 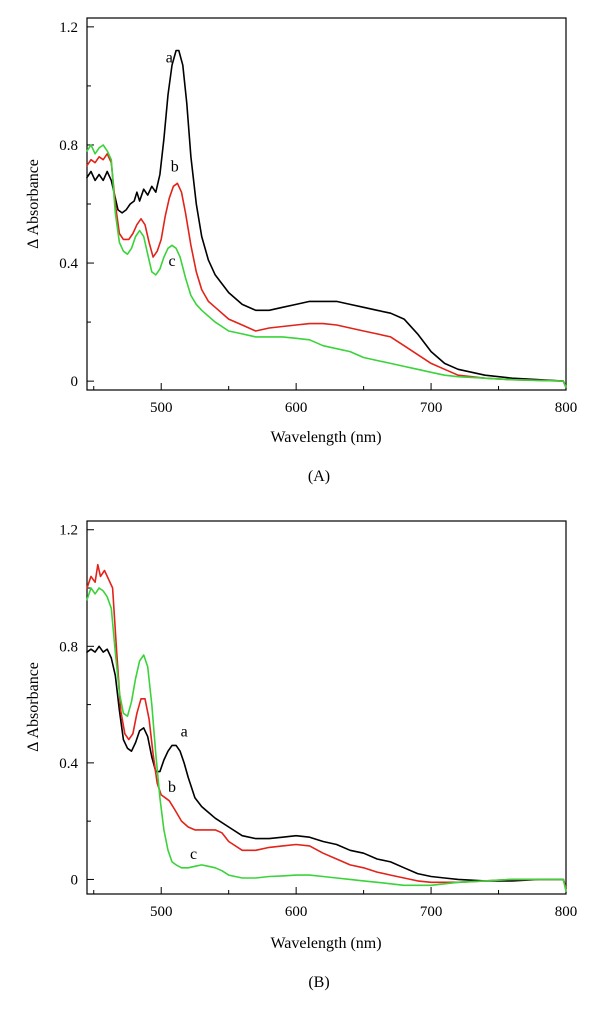 What do you see at coordinates (68, 647) in the screenshot?
I see `panel-b-y-tick-label: 0.8` at bounding box center [68, 647].